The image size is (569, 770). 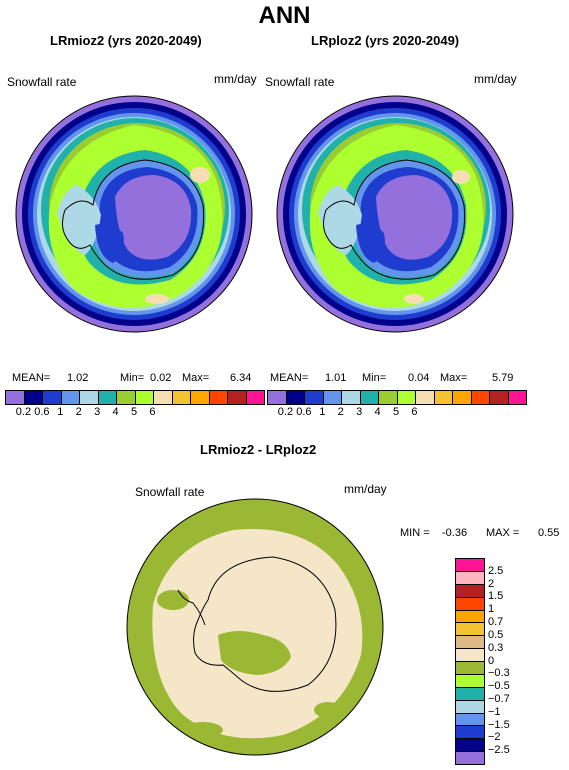 What do you see at coordinates (503, 378) in the screenshot?
I see `right-max-value: 5.79` at bounding box center [503, 378].